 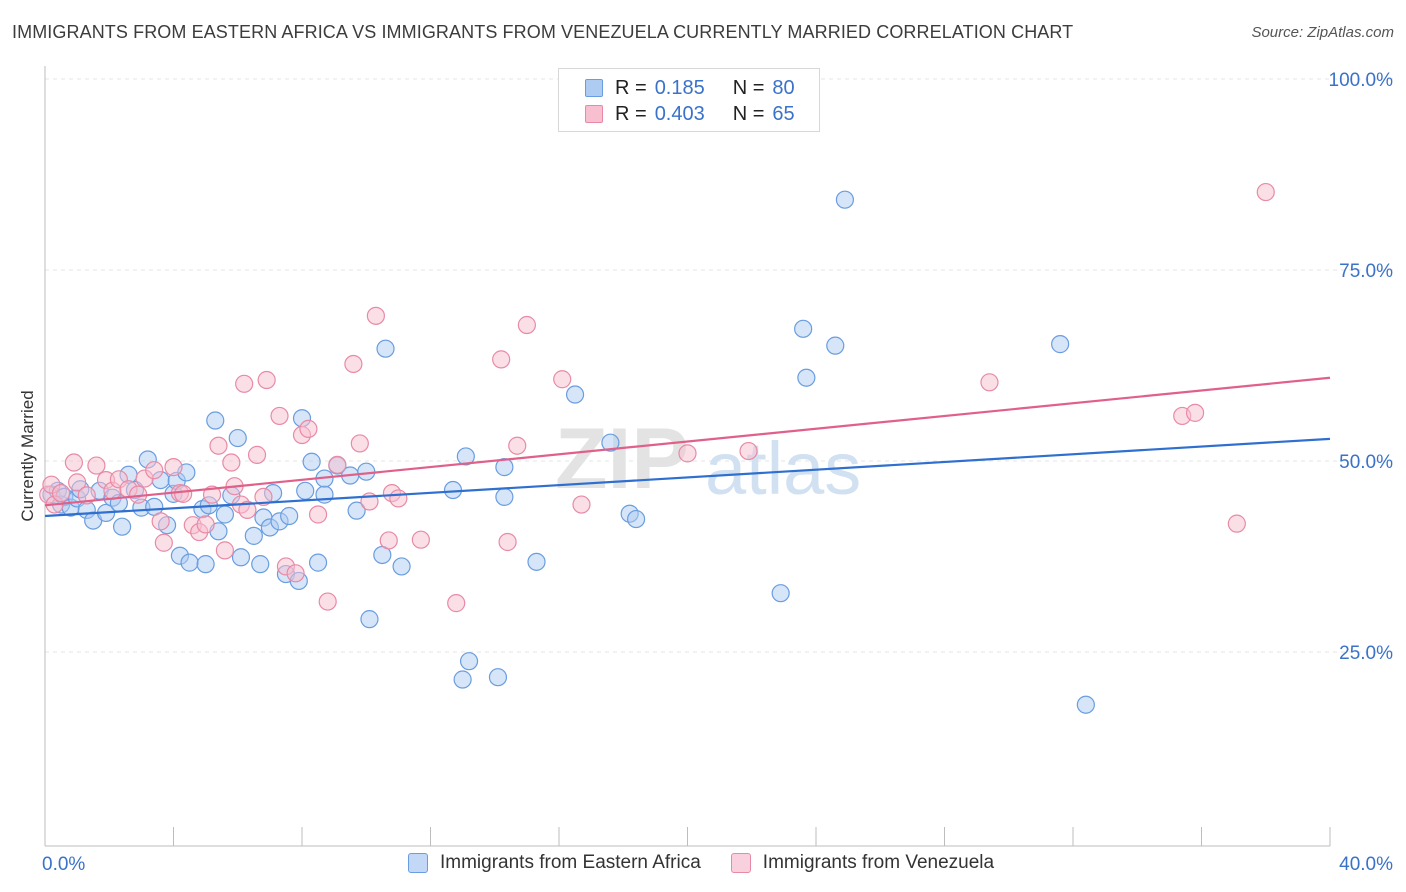 I want to click on legend-row-series-a: R = 0.185 N = 80, so click(x=690, y=88).